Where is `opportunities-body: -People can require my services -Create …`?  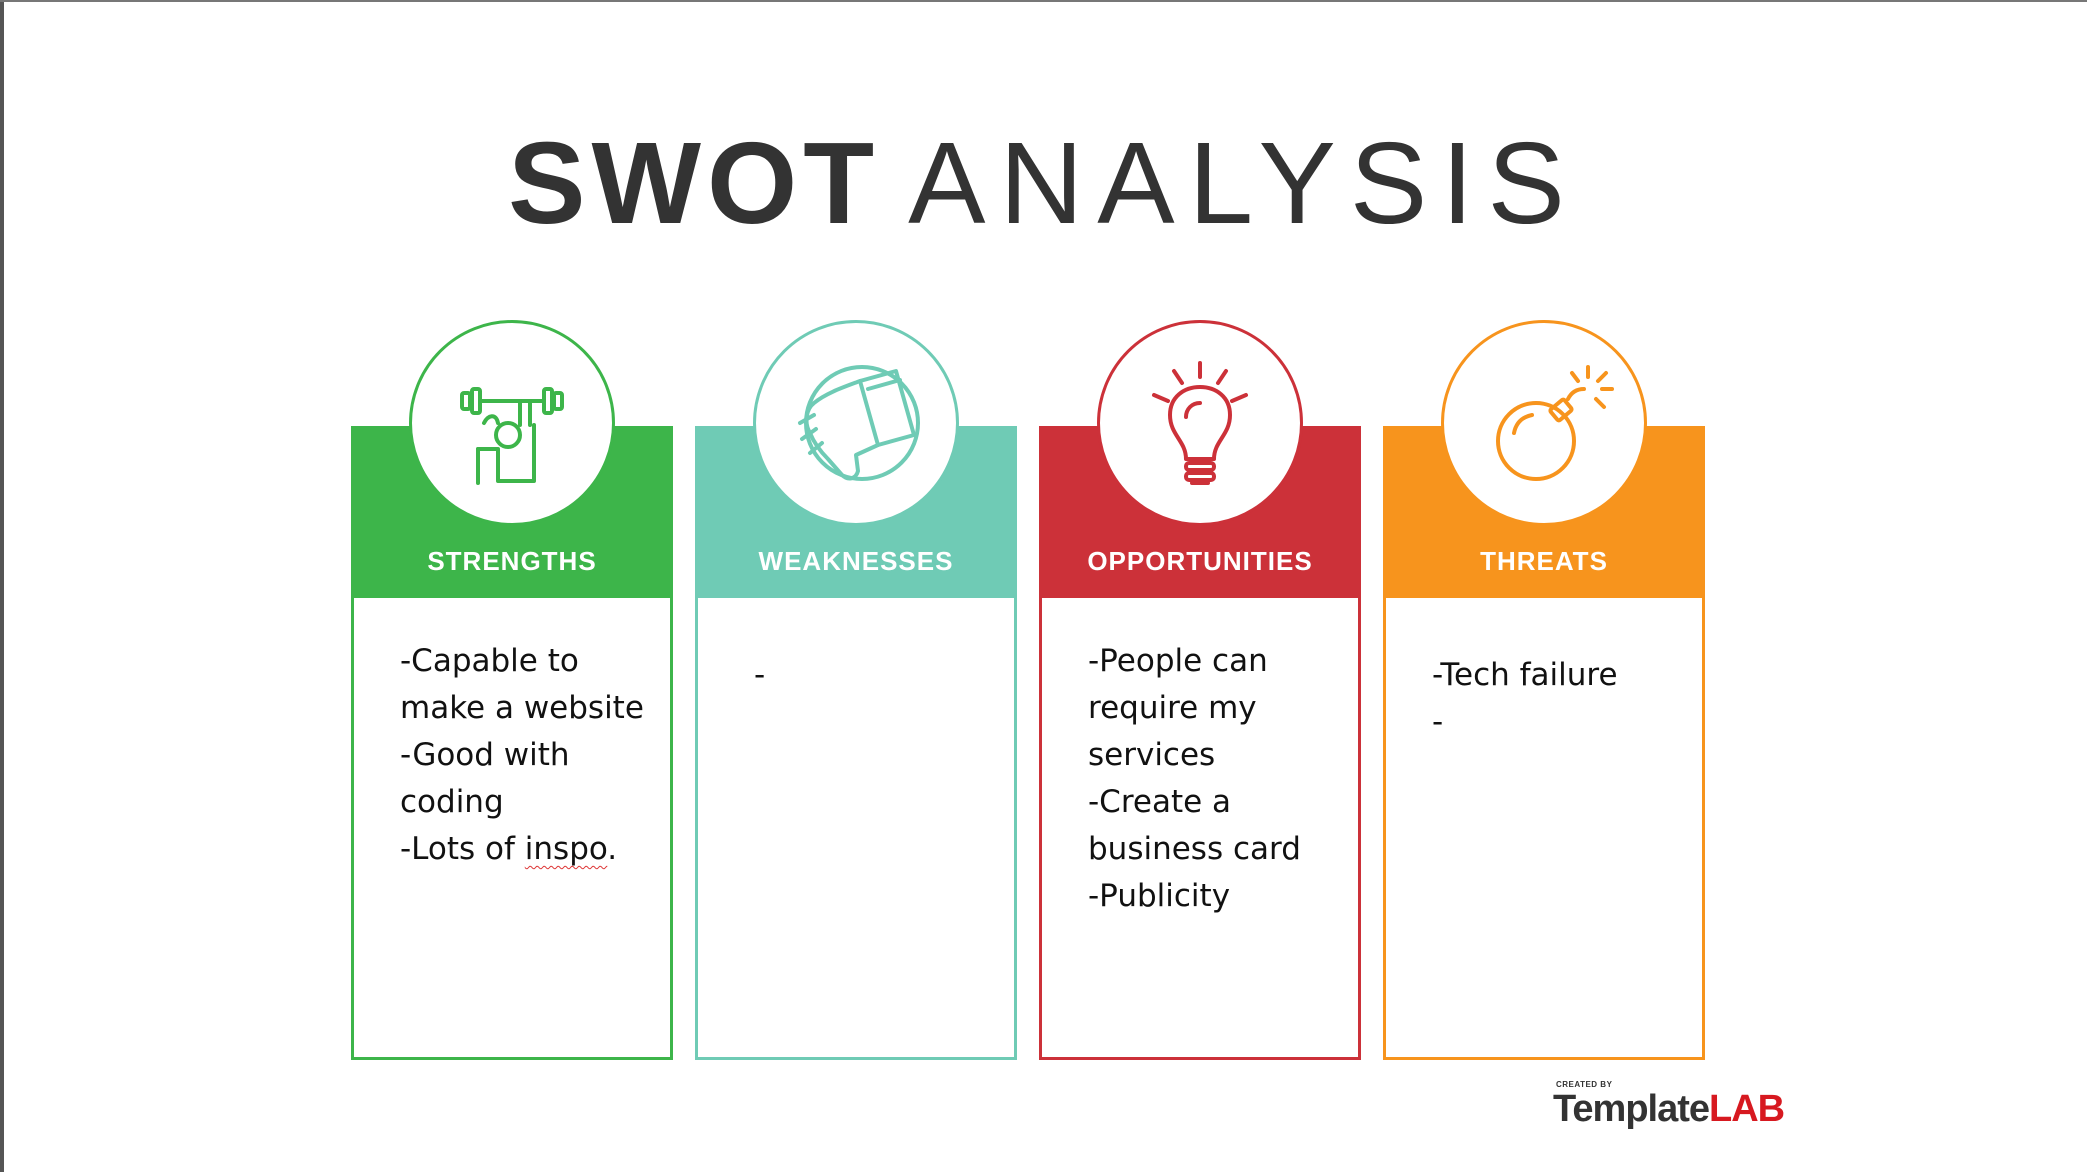
opportunities-body: -People can require my services -Create … is located at coordinates (1200, 829).